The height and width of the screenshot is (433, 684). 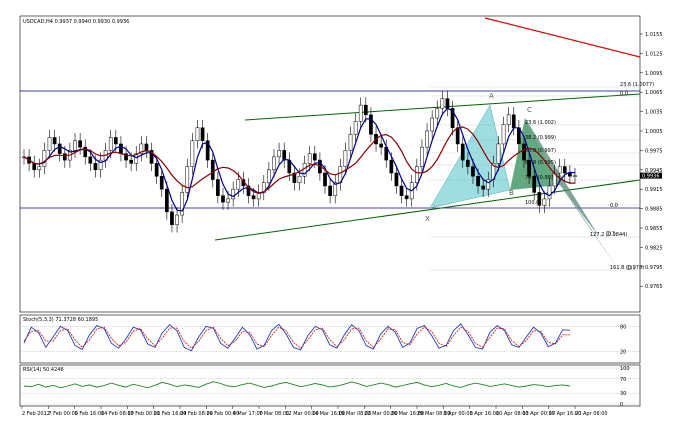 What do you see at coordinates (654, 229) in the screenshot?
I see `price-tick-label: 0.9855` at bounding box center [654, 229].